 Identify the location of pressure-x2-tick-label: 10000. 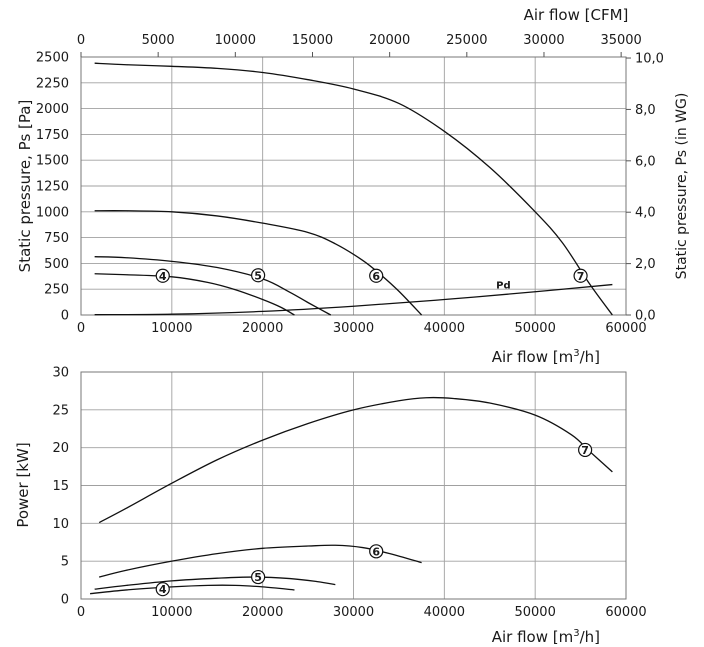
(235, 40).